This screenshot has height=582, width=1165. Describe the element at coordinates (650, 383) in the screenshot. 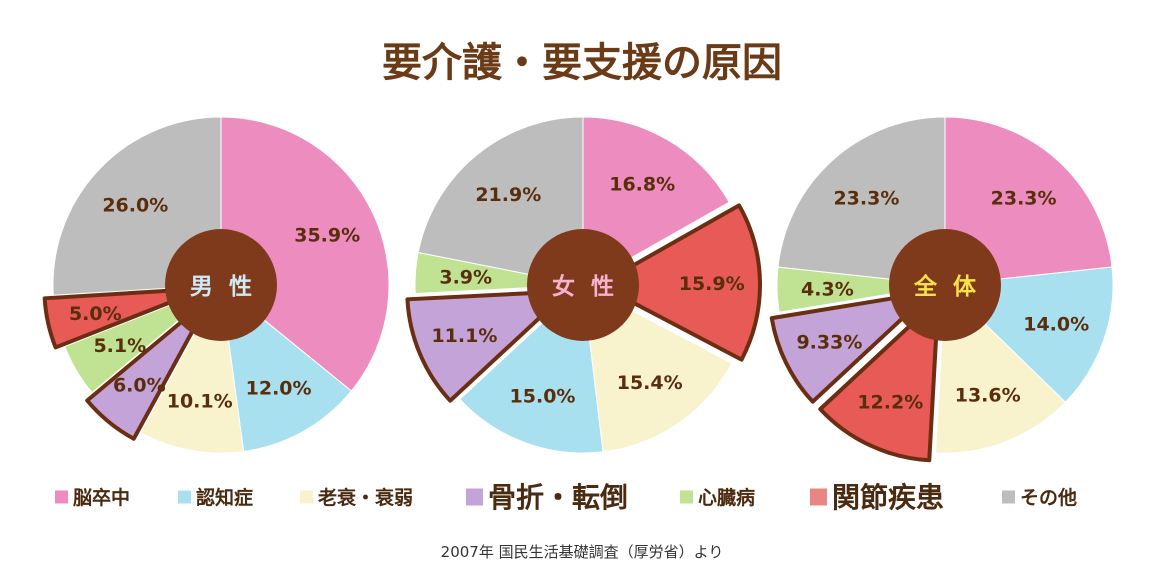

I see `slice-value-label: 15.4%` at that location.